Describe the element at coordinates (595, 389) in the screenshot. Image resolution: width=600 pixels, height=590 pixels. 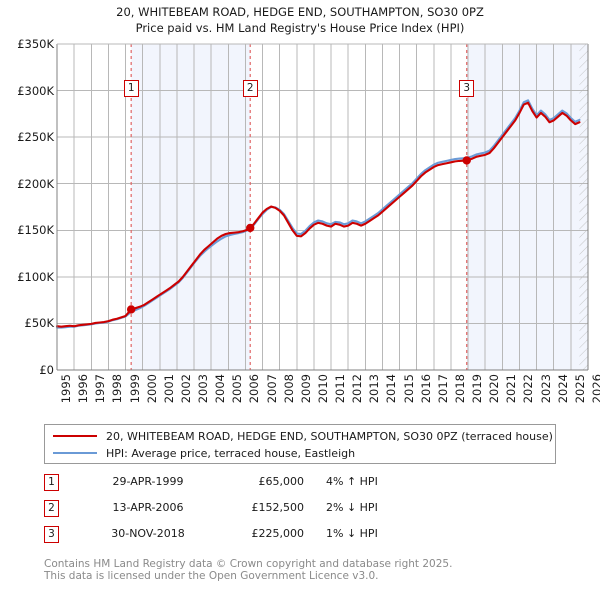
I see `x-tick-label: 2026` at that location.